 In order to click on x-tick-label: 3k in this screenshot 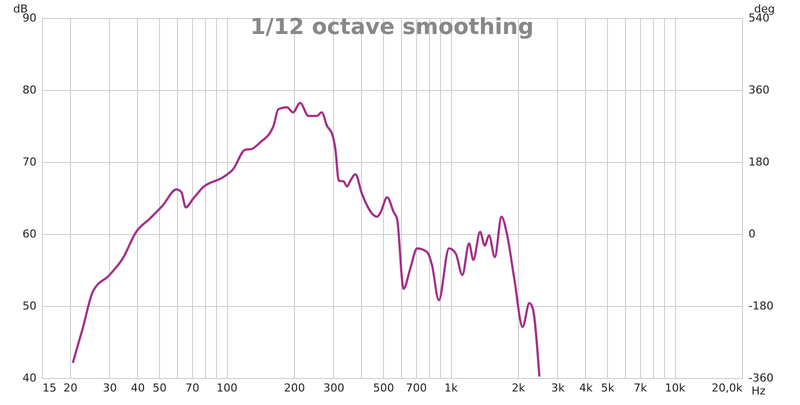, I will do `click(558, 388)`.